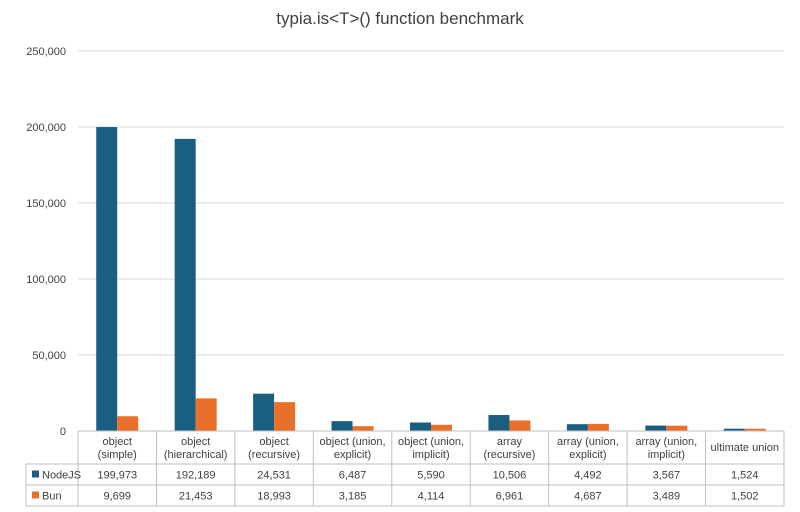 This screenshot has height=512, width=800. What do you see at coordinates (63, 432) in the screenshot?
I see `y-tick-label: 0` at bounding box center [63, 432].